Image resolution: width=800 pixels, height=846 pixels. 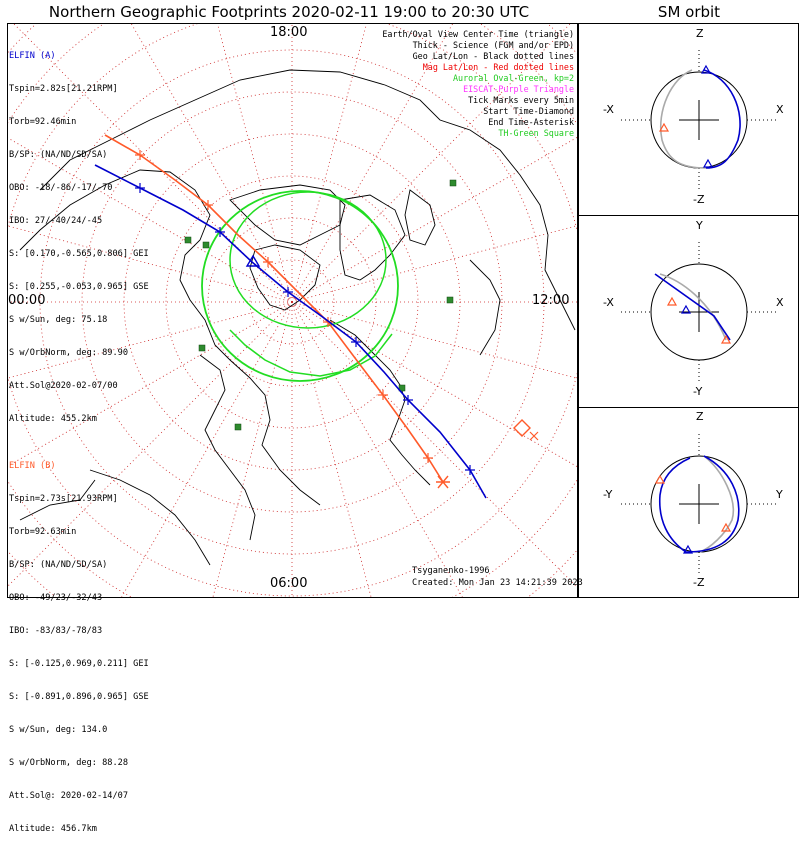 I want to click on elfin-b-end-asterisk, so click(x=534, y=436).